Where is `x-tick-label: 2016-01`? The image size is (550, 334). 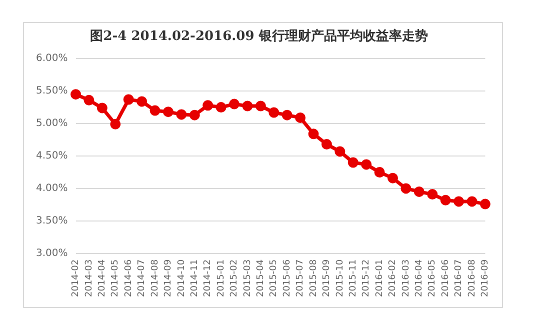
x-tick-label: 2016-01 is located at coordinates (379, 278).